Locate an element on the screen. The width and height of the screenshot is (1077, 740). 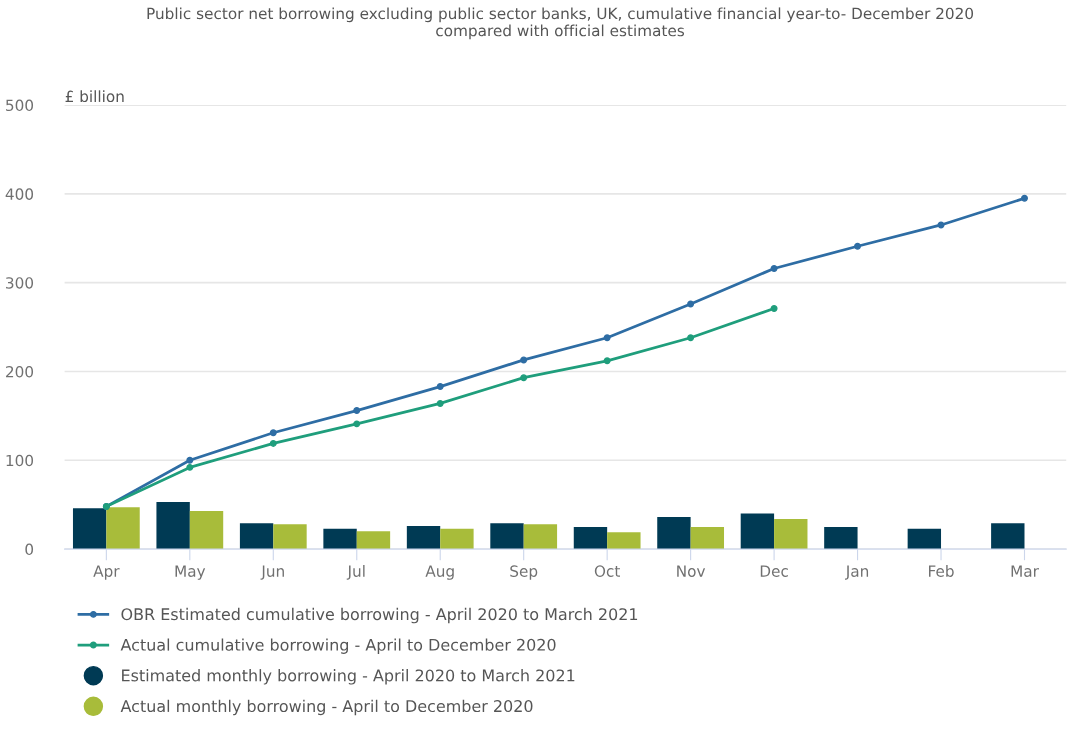
x-tick-label: May is located at coordinates (190, 572).